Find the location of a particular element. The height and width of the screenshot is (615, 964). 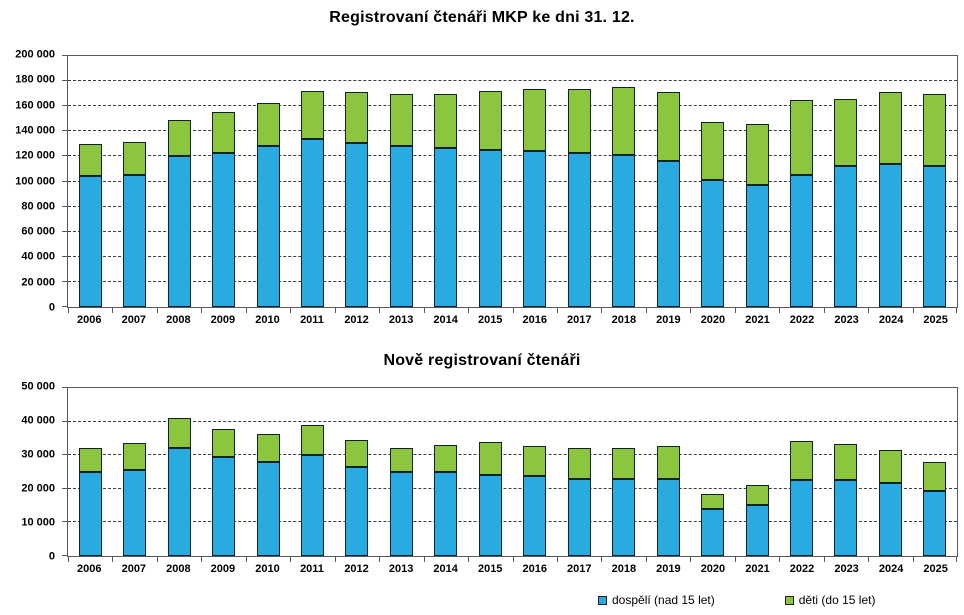

bar-slot-2022 is located at coordinates (801, 181).